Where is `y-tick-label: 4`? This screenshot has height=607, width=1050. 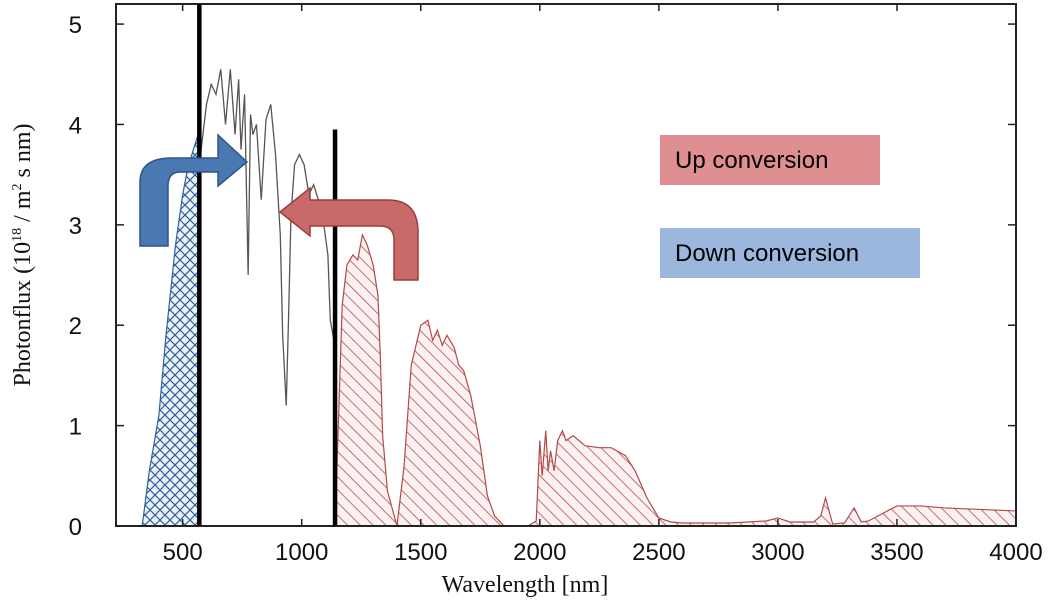 y-tick-label: 4 is located at coordinates (75, 125).